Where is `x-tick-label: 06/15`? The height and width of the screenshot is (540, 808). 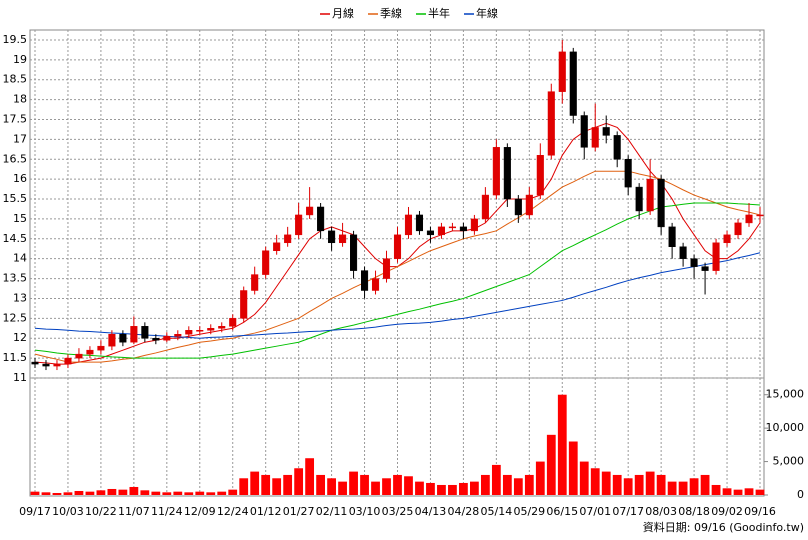 x-tick-label: 06/15 is located at coordinates (562, 511).